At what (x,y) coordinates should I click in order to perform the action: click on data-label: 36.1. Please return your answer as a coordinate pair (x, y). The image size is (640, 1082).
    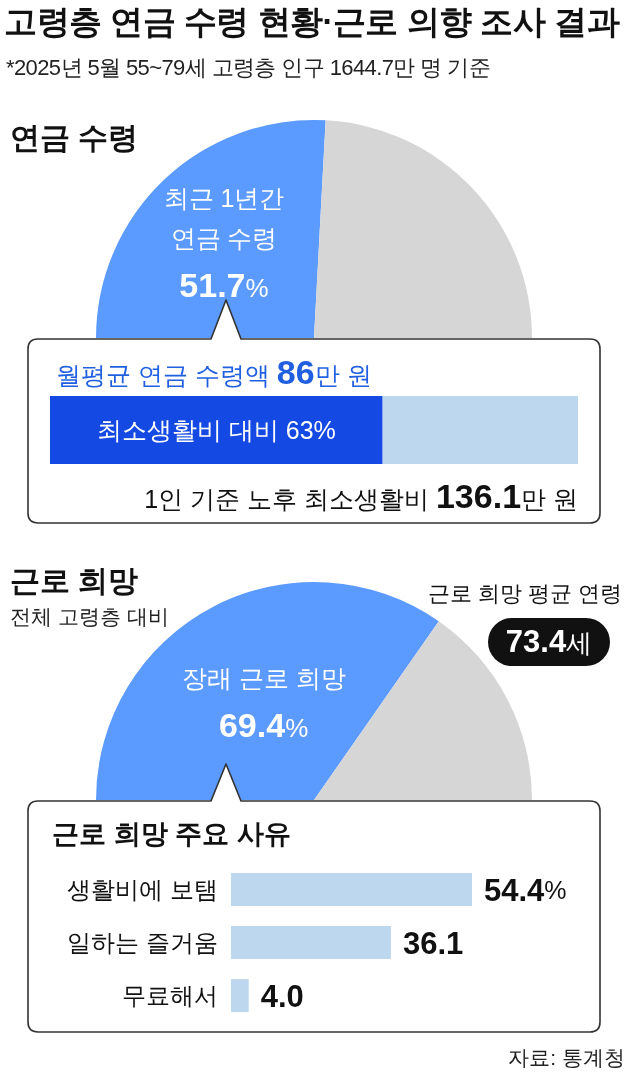
    Looking at the image, I should click on (433, 943).